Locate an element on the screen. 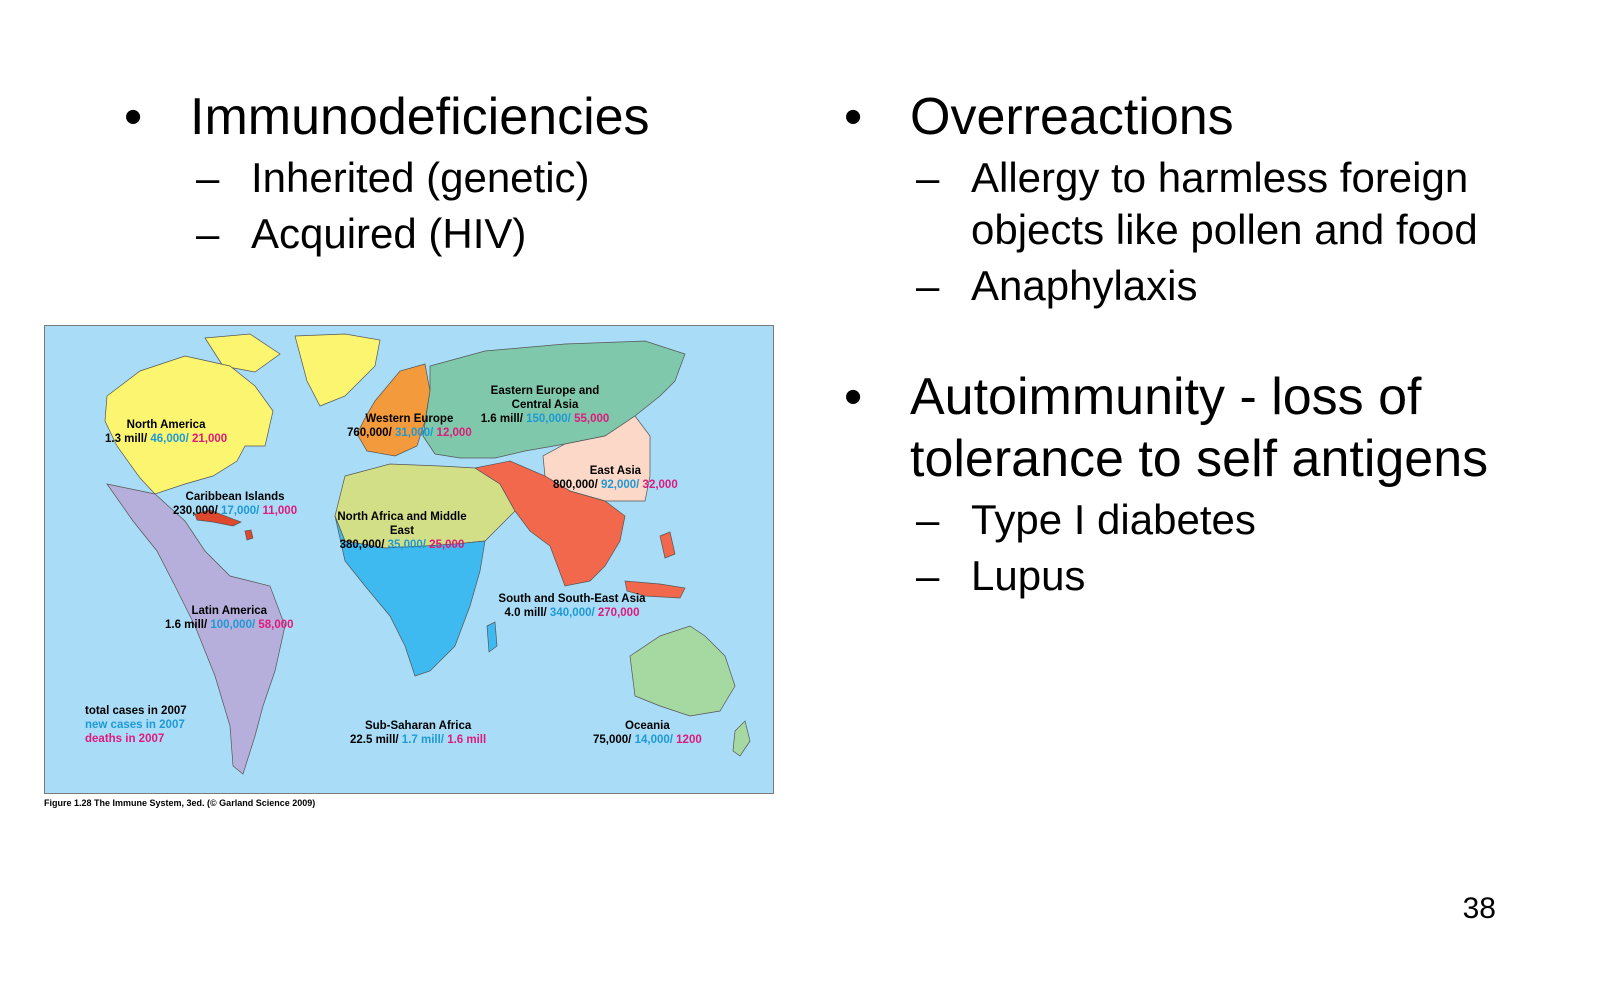  bullet-overreactions: • Overreactions is located at coordinates (1194, 117).